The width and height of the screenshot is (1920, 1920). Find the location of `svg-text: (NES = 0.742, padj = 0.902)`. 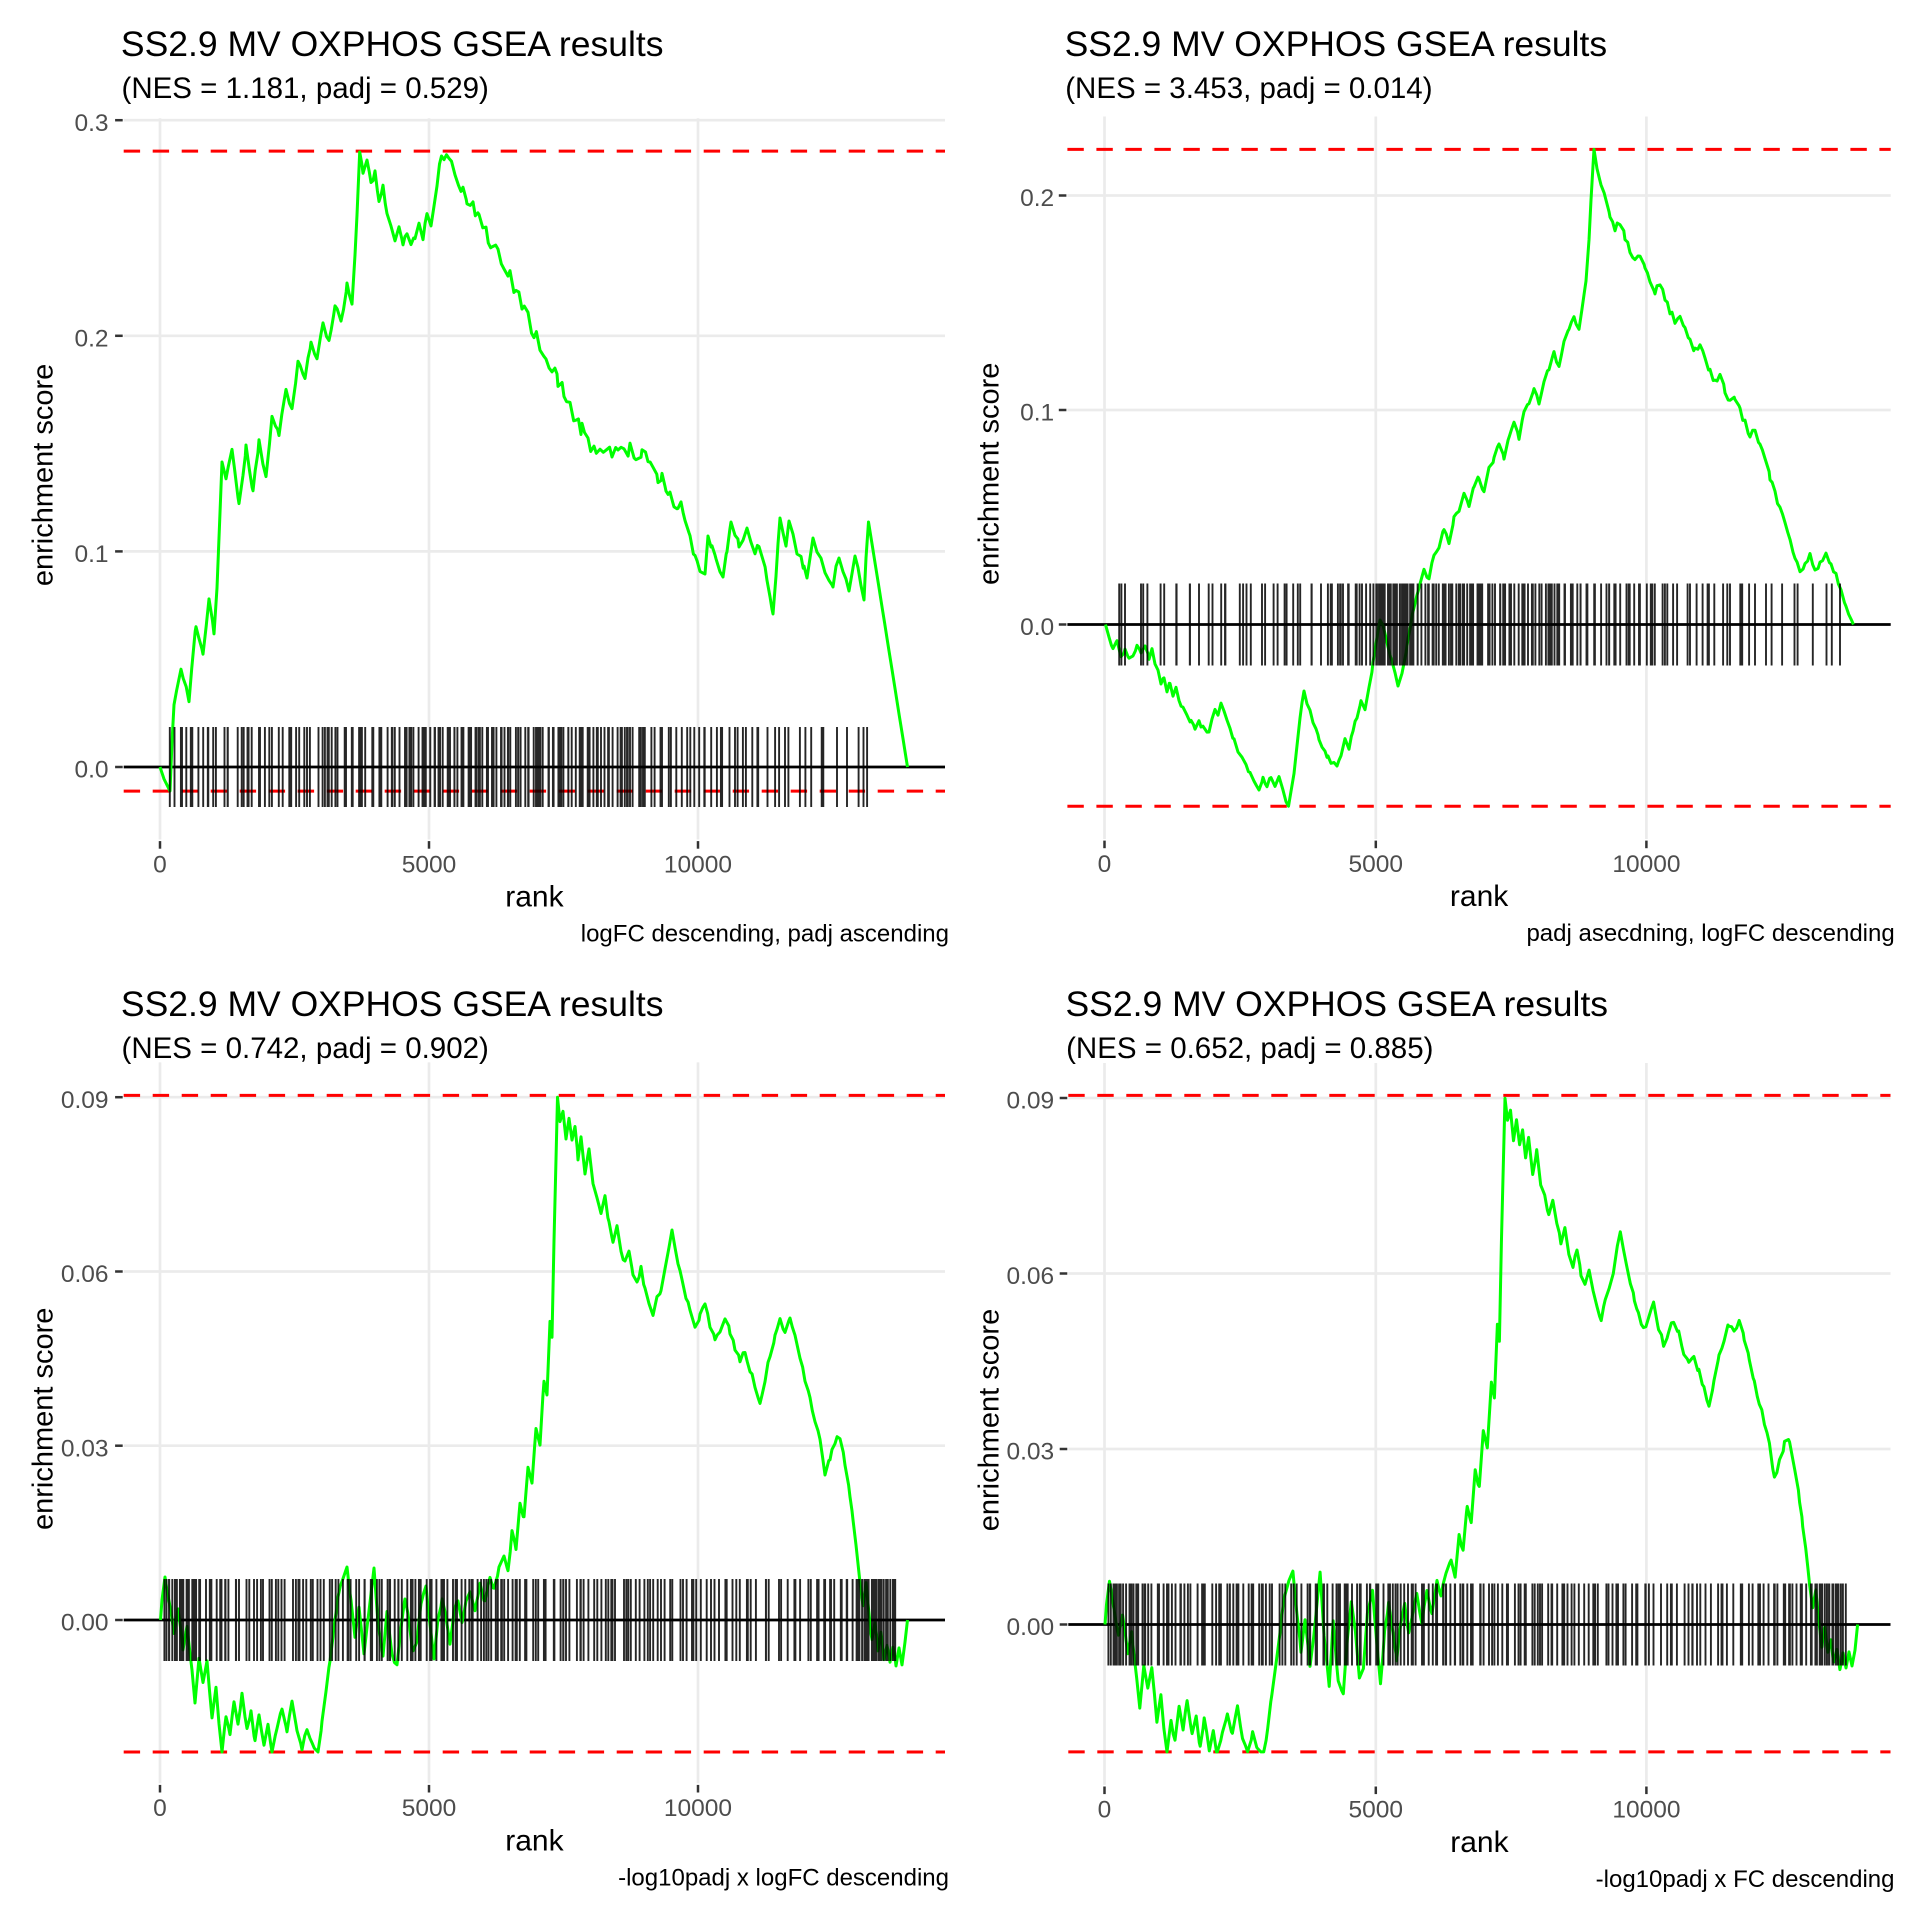

svg-text: (NES = 0.742, padj = 0.902) is located at coordinates (305, 1048).